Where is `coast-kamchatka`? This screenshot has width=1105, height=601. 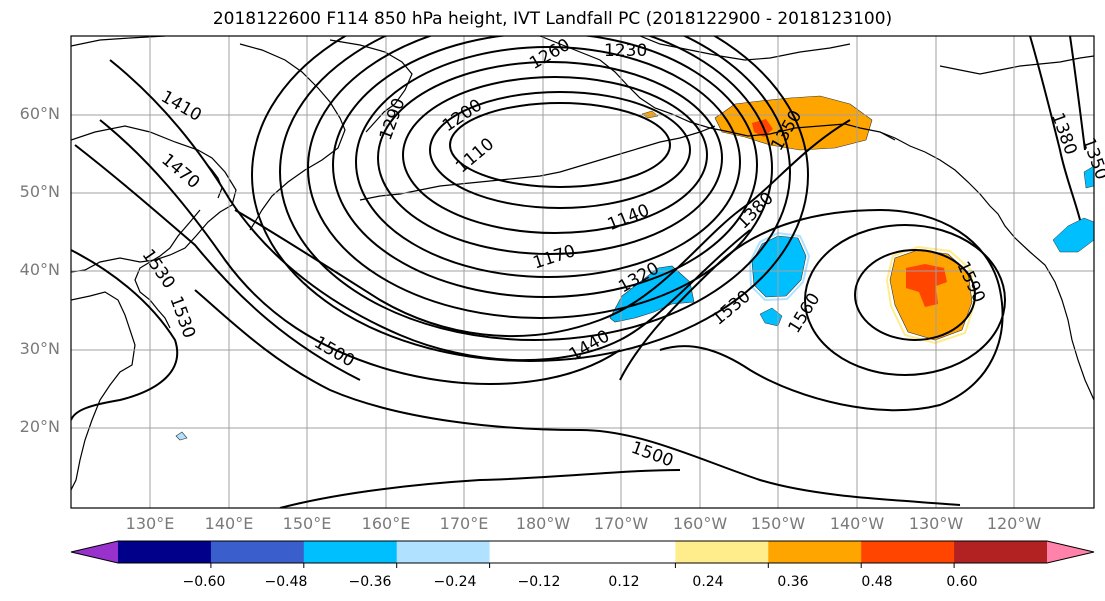
coast-kamchatka is located at coordinates (292, 137).